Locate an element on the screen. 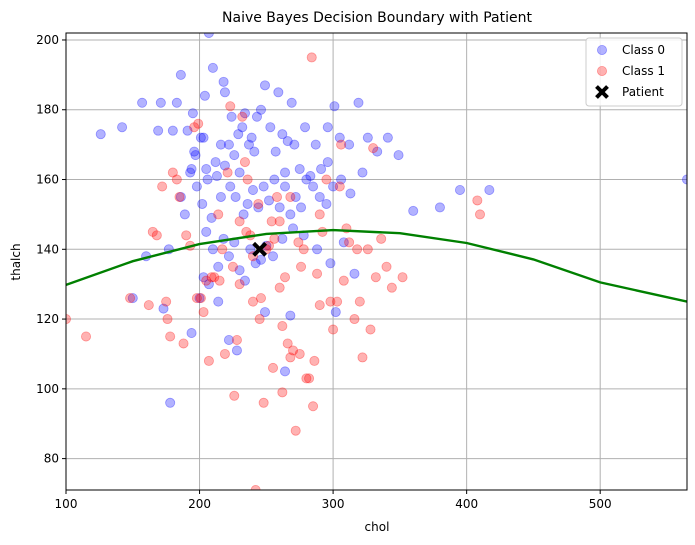  x-ticks: 100 200 300 400 500 is located at coordinates (333, 500).